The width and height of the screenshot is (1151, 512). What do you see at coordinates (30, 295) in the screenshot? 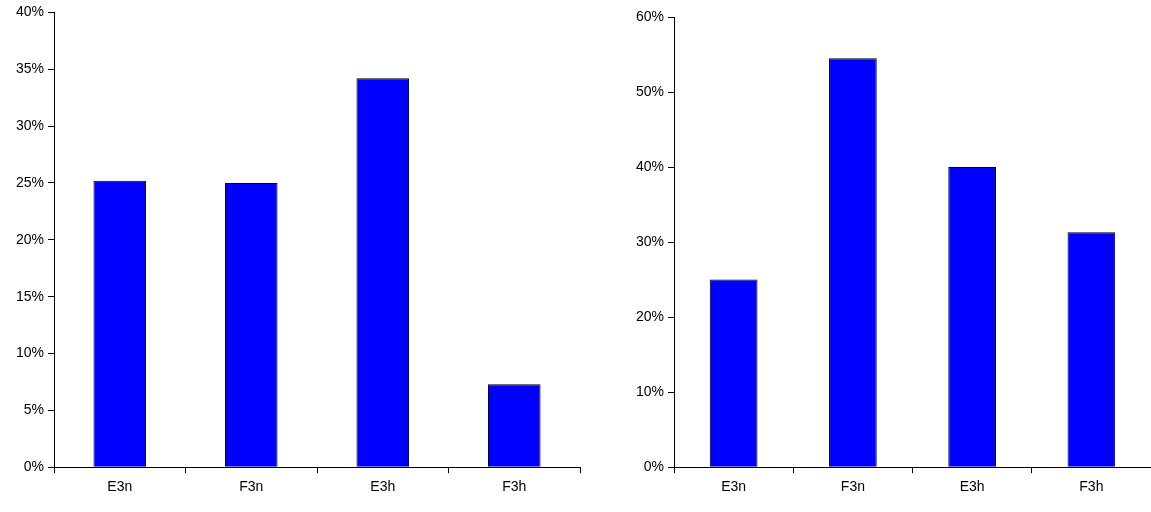
I see `y-tick-label: 15%` at bounding box center [30, 295].